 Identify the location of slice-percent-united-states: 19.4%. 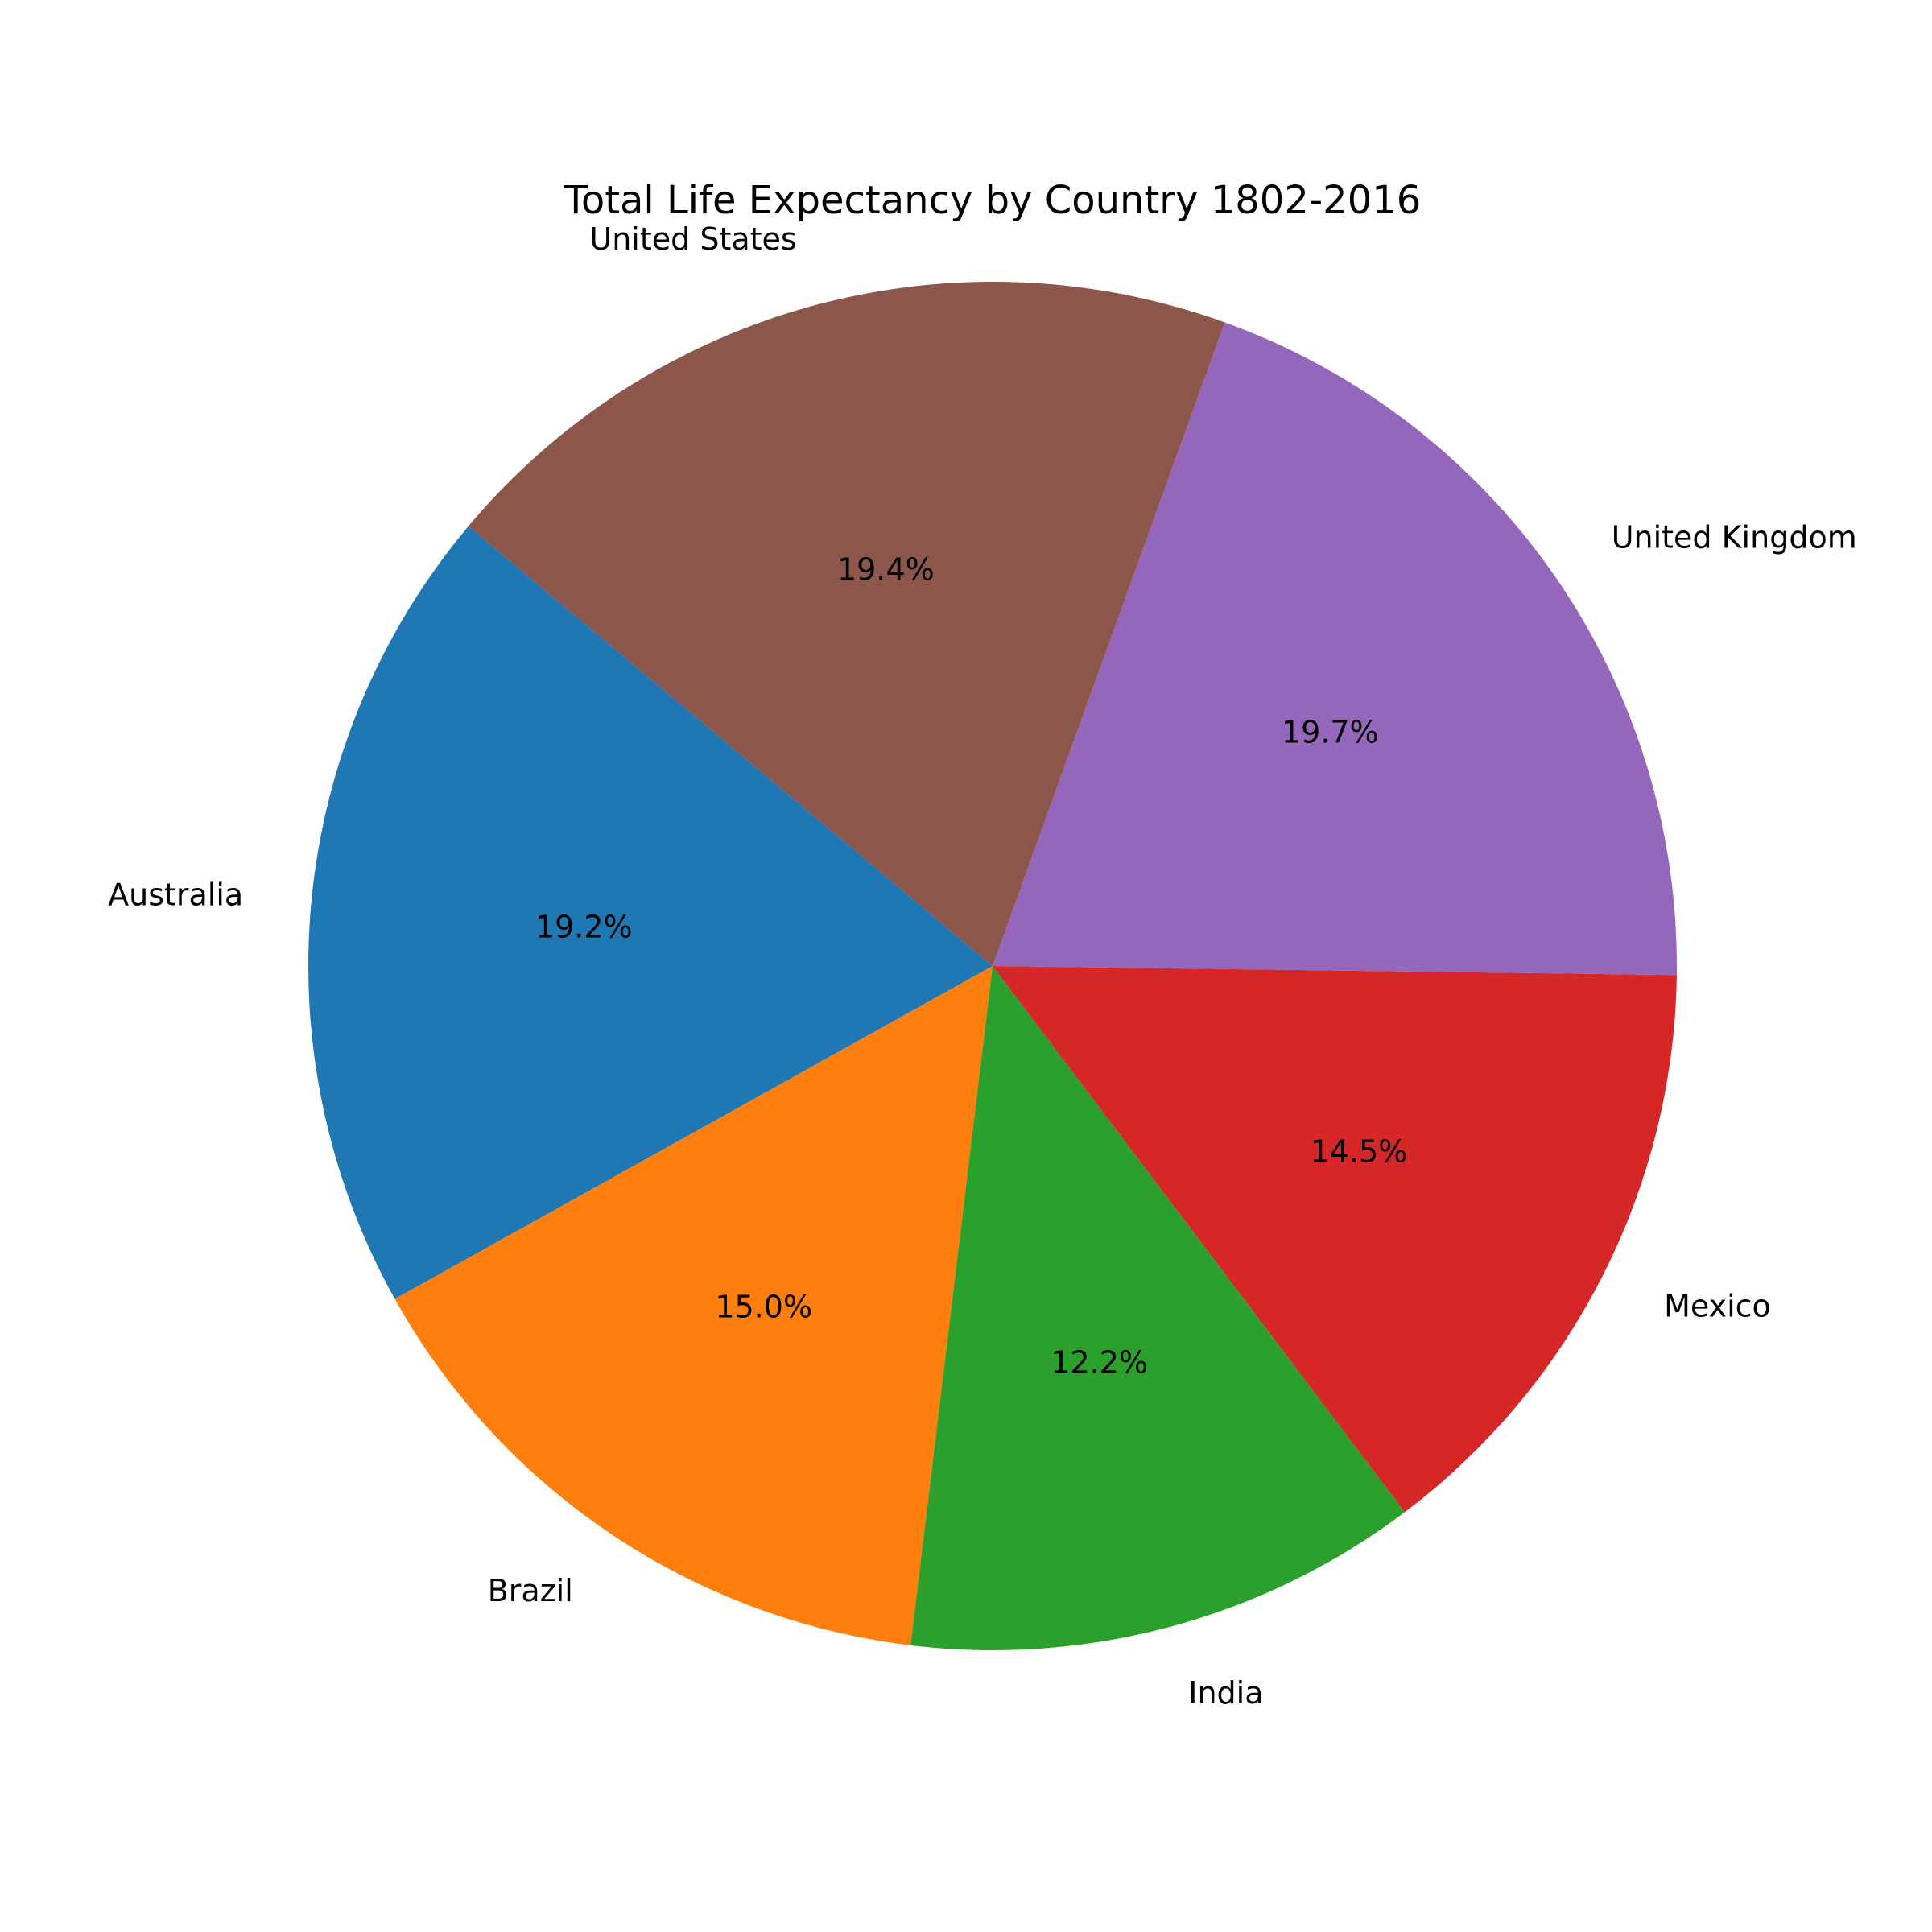
(886, 570).